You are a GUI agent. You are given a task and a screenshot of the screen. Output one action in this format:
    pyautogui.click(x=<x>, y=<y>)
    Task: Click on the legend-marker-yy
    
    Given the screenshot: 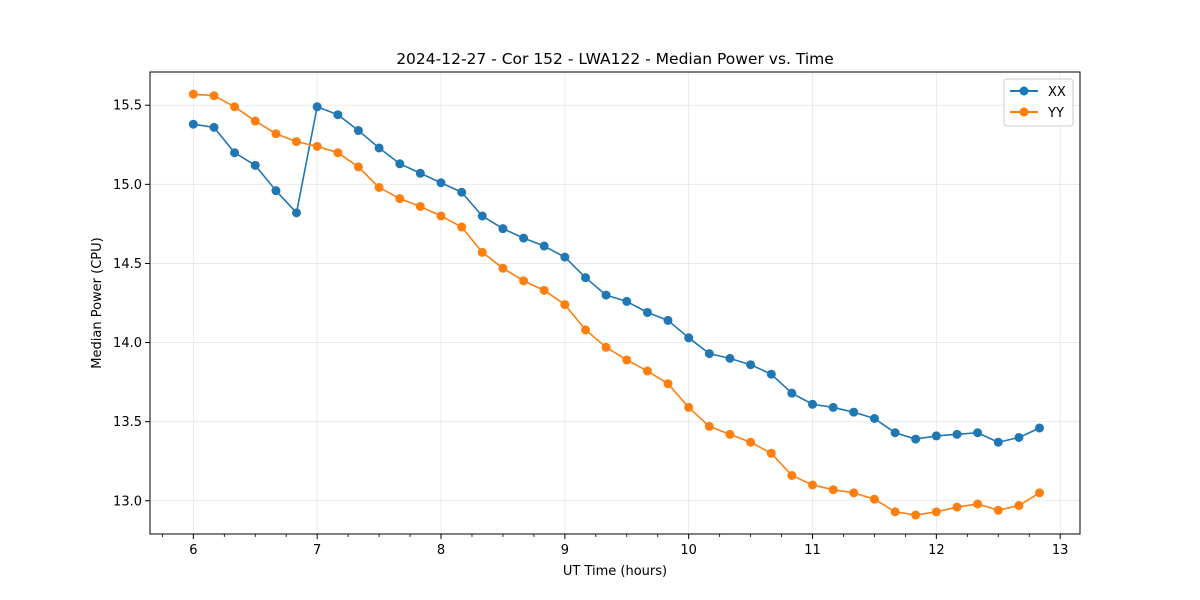 What is the action you would take?
    pyautogui.click(x=1024, y=112)
    